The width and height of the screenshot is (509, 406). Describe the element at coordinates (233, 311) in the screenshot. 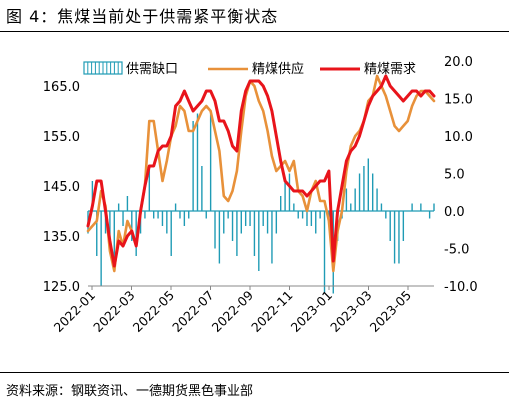

I see `x-tick-label: 2022-09` at that location.